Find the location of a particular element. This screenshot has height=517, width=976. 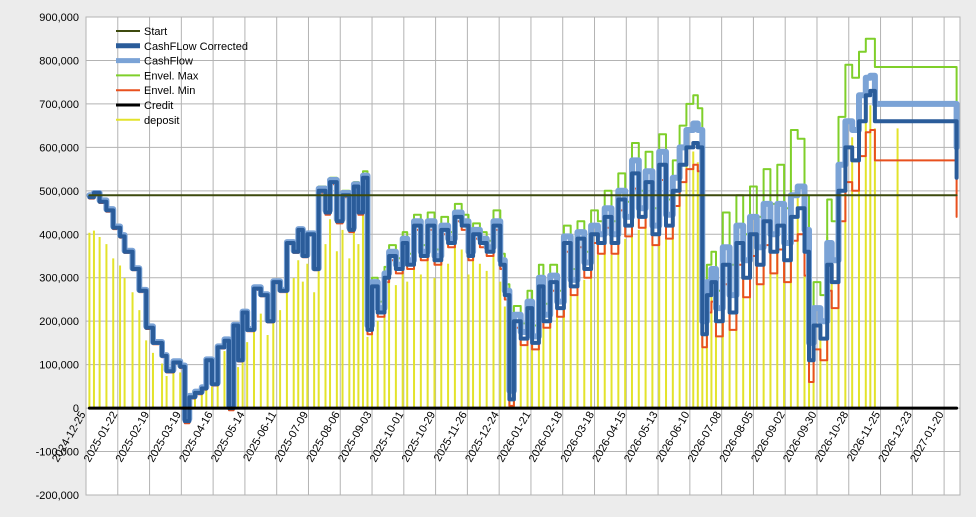

y-tick-label: 100,000 is located at coordinates (59, 366).